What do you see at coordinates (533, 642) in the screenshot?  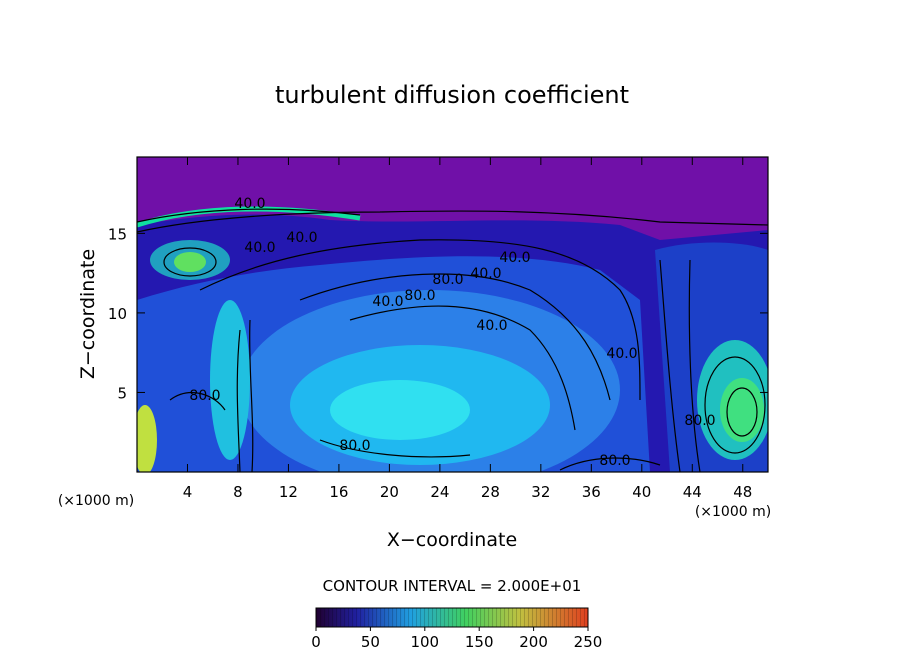 I see `colorbar-tick-label: 200` at bounding box center [533, 642].